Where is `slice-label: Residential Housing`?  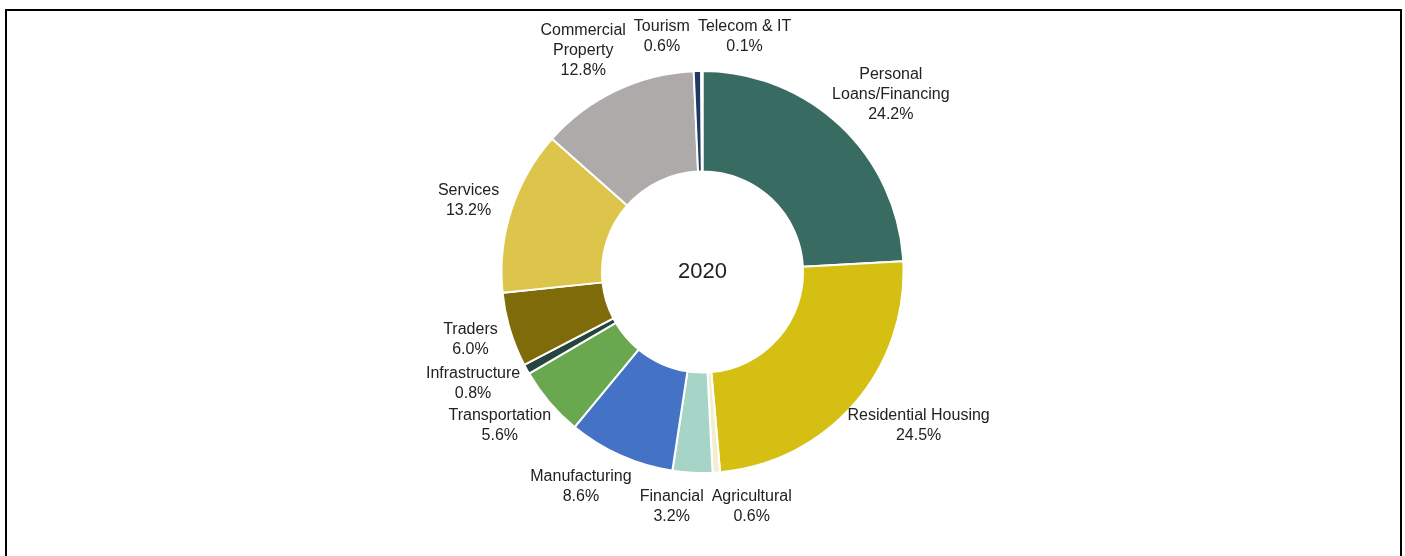 slice-label: Residential Housing is located at coordinates (918, 415).